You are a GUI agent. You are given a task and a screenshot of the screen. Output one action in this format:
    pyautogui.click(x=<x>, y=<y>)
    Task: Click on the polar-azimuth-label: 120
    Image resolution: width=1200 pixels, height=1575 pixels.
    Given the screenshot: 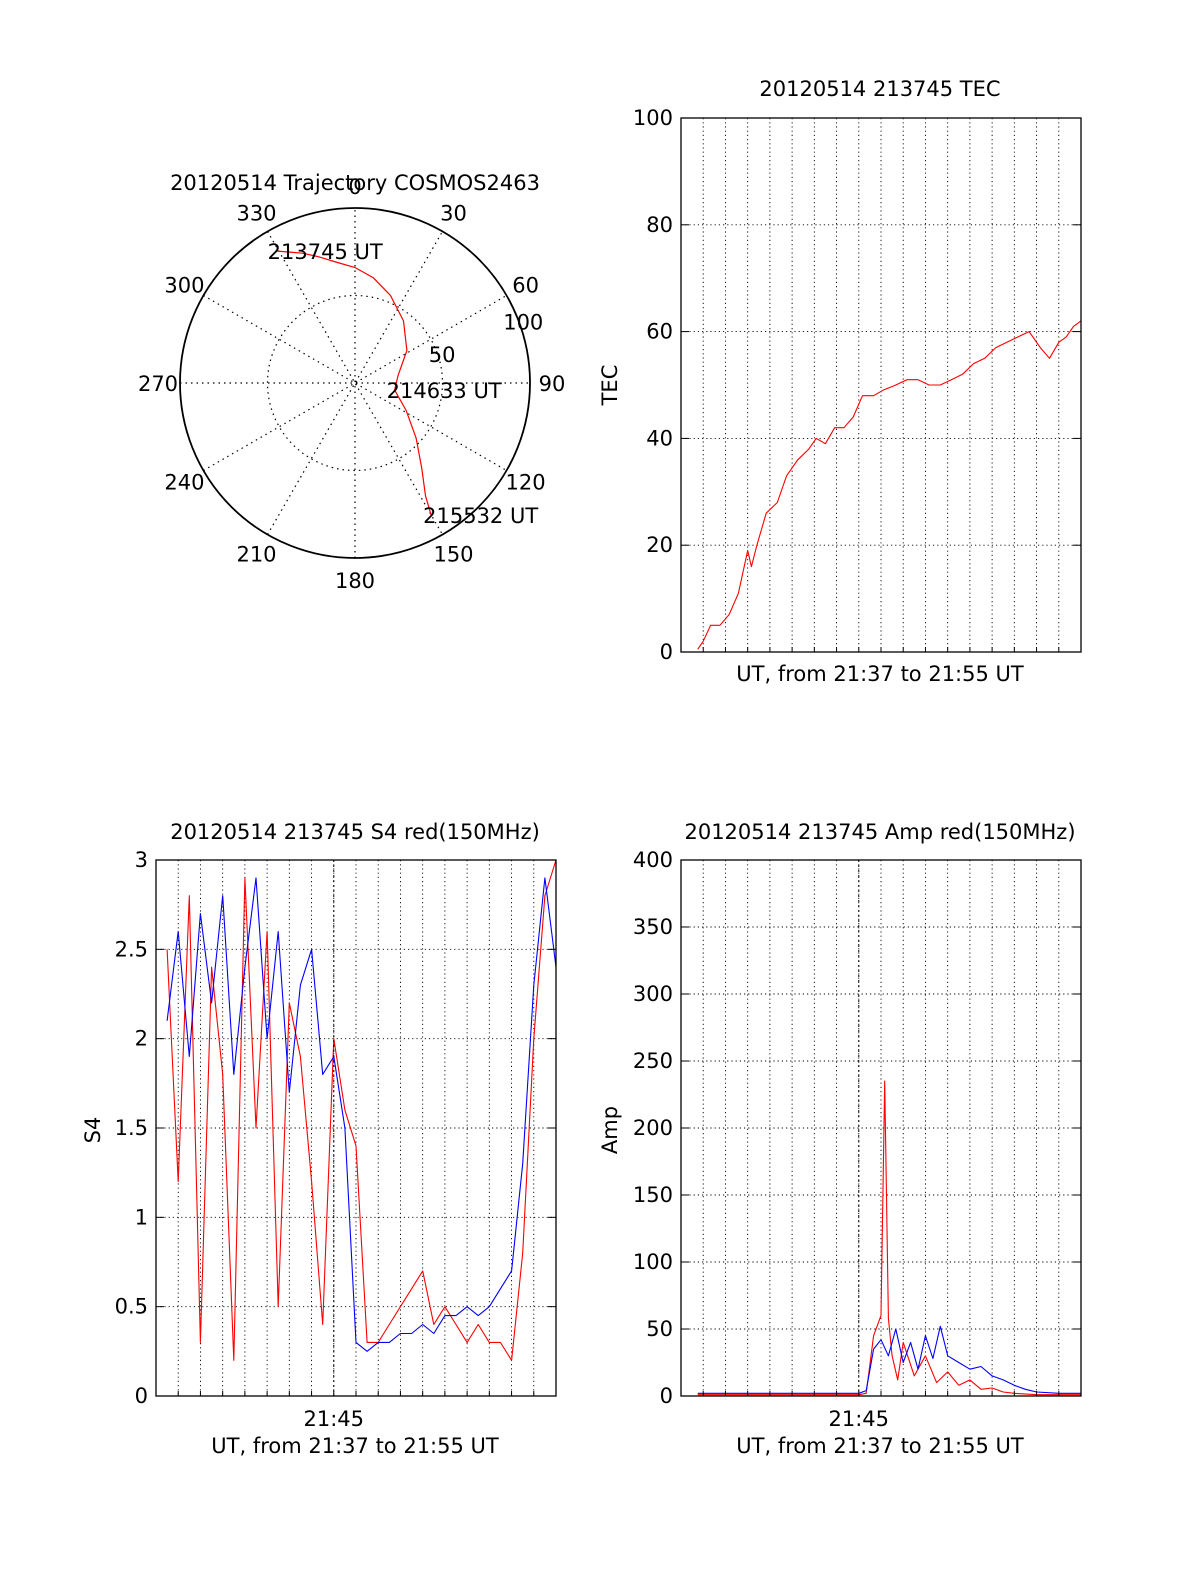 What is the action you would take?
    pyautogui.click(x=526, y=483)
    